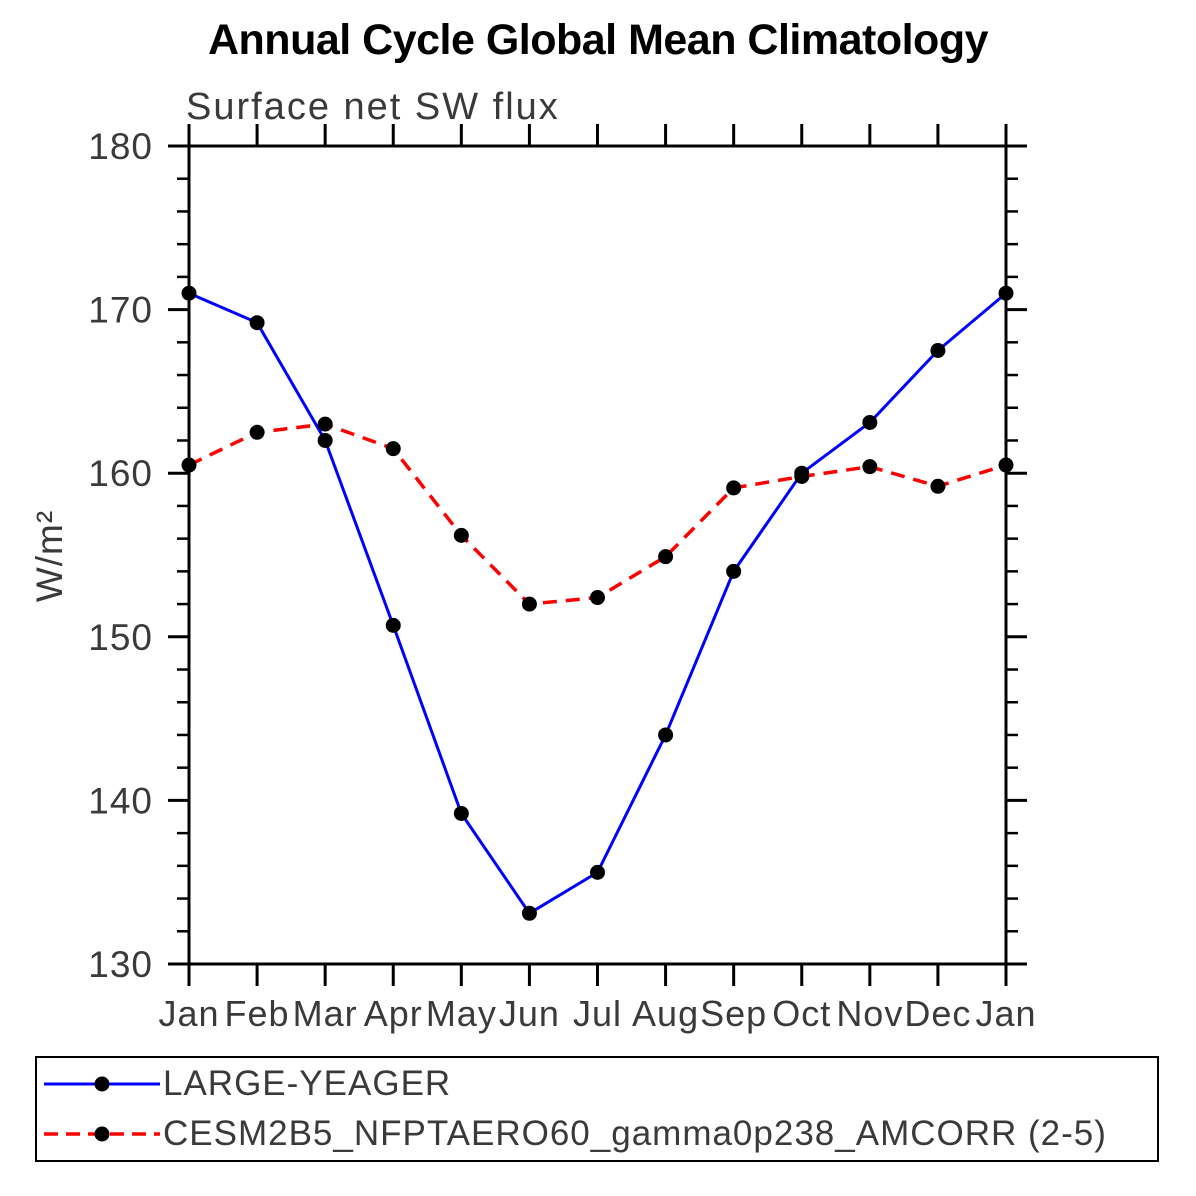 This screenshot has height=1196, width=1196. I want to click on x-tick-label: Apr, so click(393, 1013).